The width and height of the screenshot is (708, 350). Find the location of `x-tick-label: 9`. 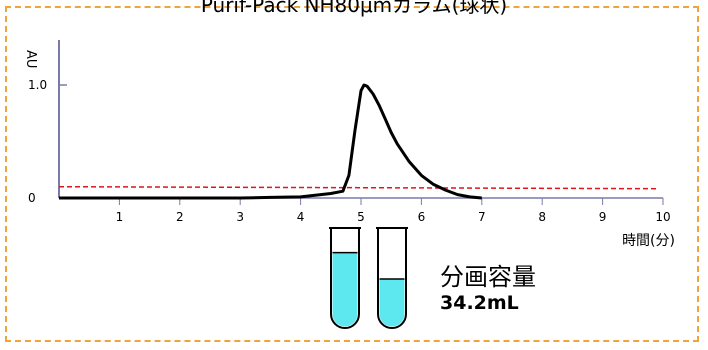

x-tick-label: 9 is located at coordinates (603, 217).